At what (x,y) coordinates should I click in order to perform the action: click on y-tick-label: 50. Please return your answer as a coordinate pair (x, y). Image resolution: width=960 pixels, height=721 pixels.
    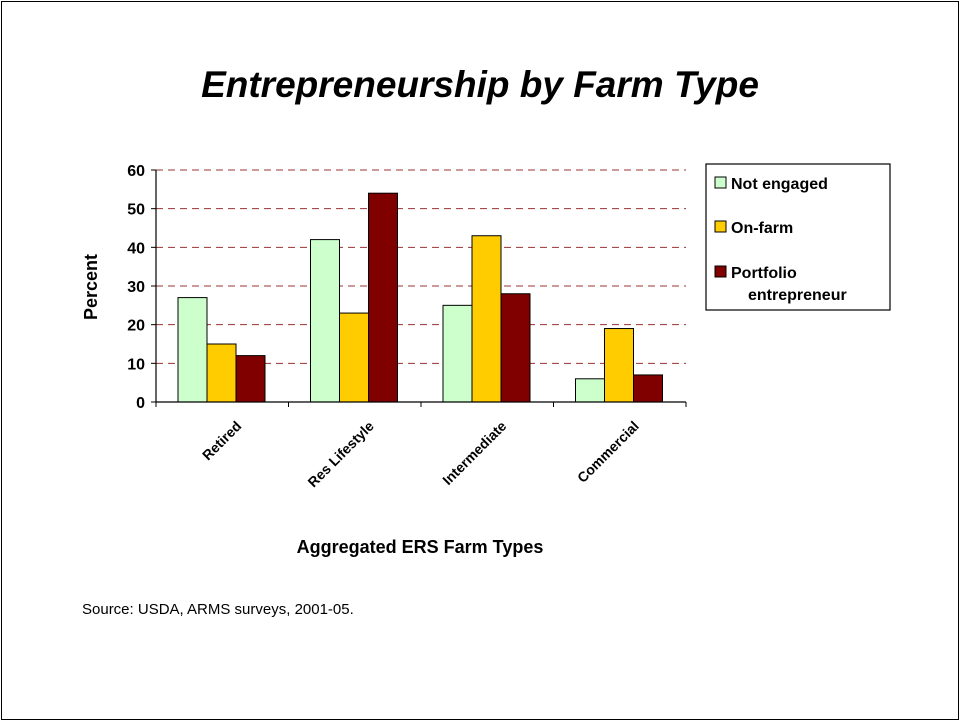
    Looking at the image, I should click on (136, 210).